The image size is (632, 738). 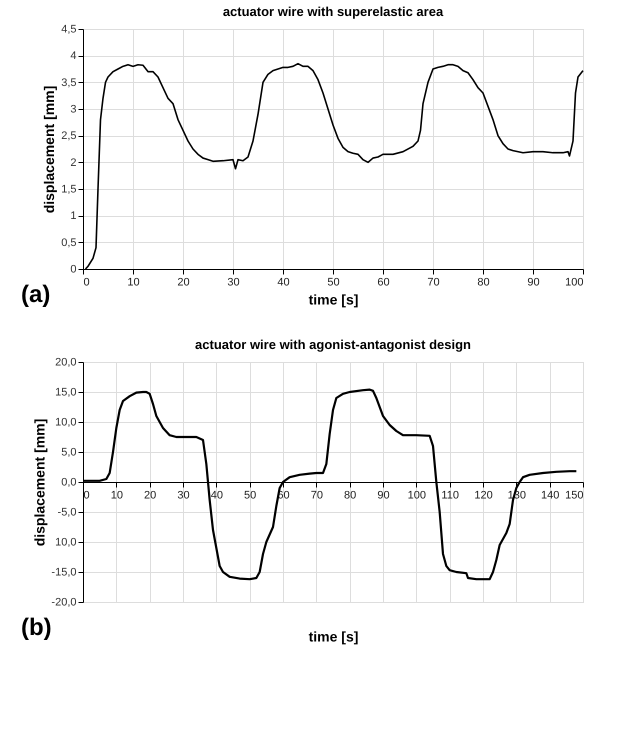 What do you see at coordinates (333, 11) in the screenshot?
I see `chart-title: actuator wire with superelastic area` at bounding box center [333, 11].